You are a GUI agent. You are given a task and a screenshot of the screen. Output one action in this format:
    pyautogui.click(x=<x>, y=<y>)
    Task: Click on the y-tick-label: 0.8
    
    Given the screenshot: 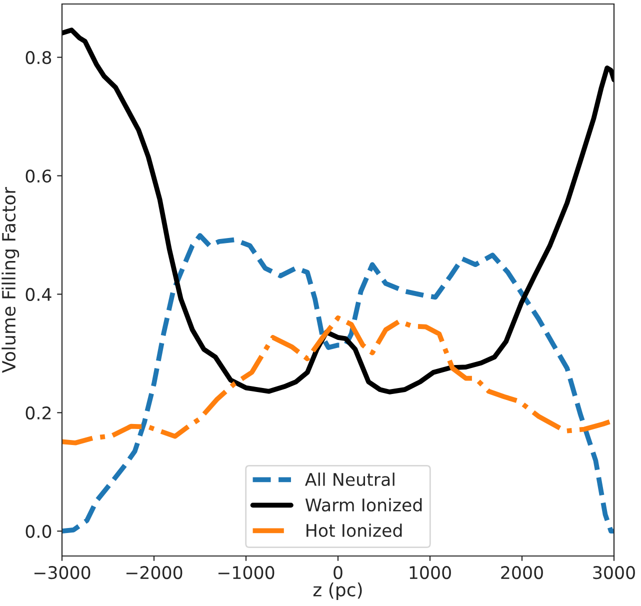 What is the action you would take?
    pyautogui.click(x=39, y=57)
    